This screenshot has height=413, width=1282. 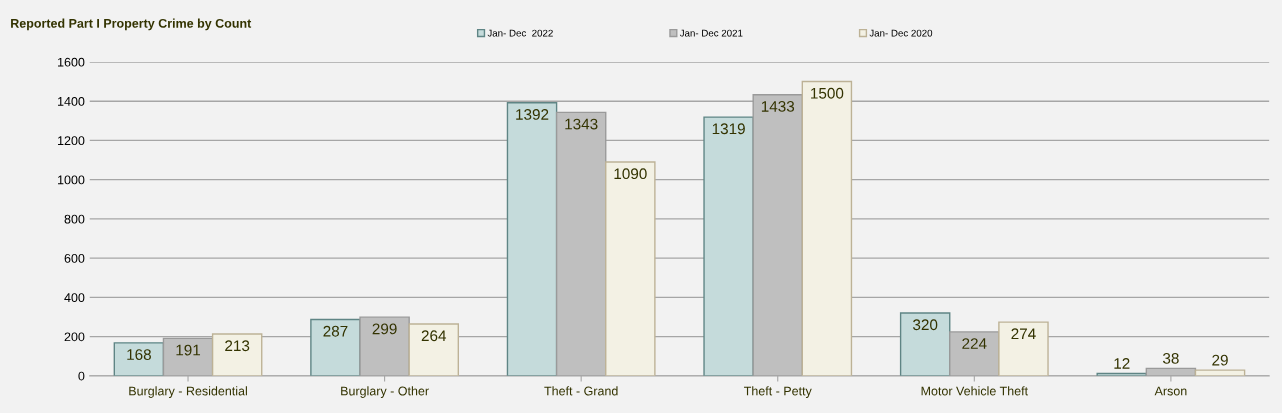 What do you see at coordinates (385, 392) in the screenshot?
I see `x-tick-label: Burglary - Other` at bounding box center [385, 392].